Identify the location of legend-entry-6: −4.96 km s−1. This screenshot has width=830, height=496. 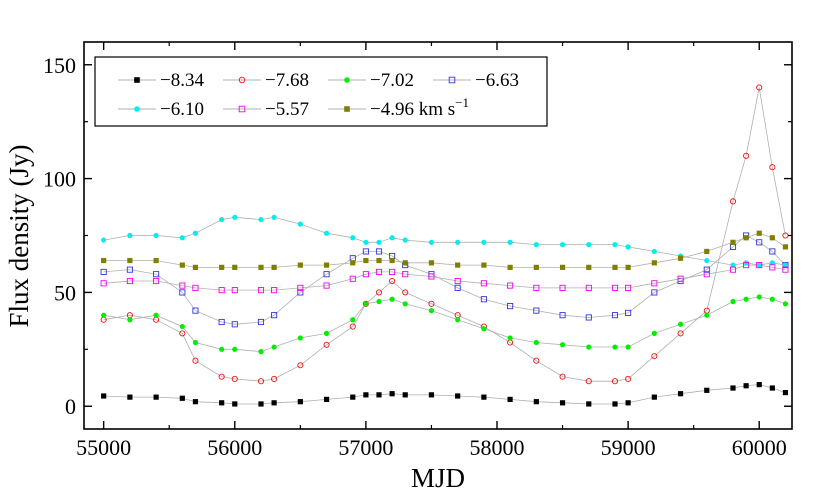
(398, 107).